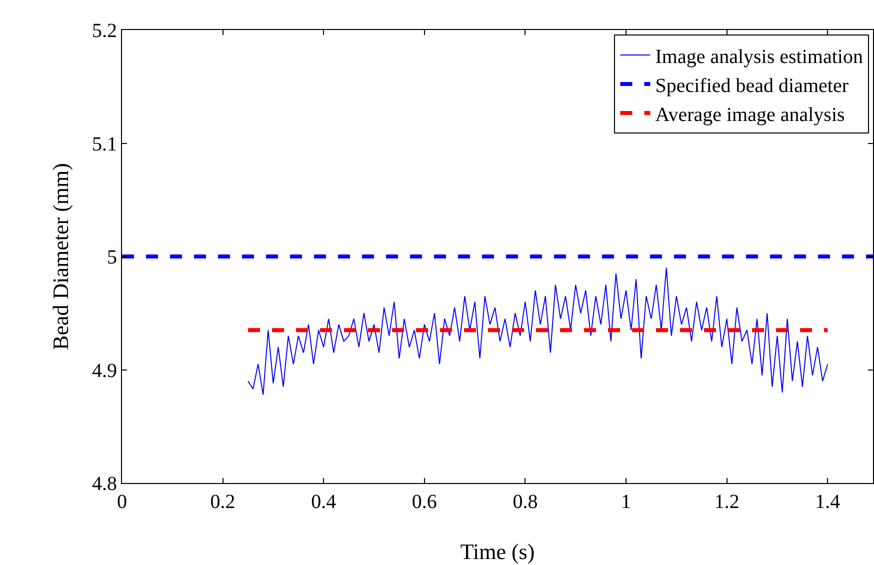 This screenshot has height=565, width=874. What do you see at coordinates (104, 144) in the screenshot?
I see `y-tick-label: 5.1` at bounding box center [104, 144].